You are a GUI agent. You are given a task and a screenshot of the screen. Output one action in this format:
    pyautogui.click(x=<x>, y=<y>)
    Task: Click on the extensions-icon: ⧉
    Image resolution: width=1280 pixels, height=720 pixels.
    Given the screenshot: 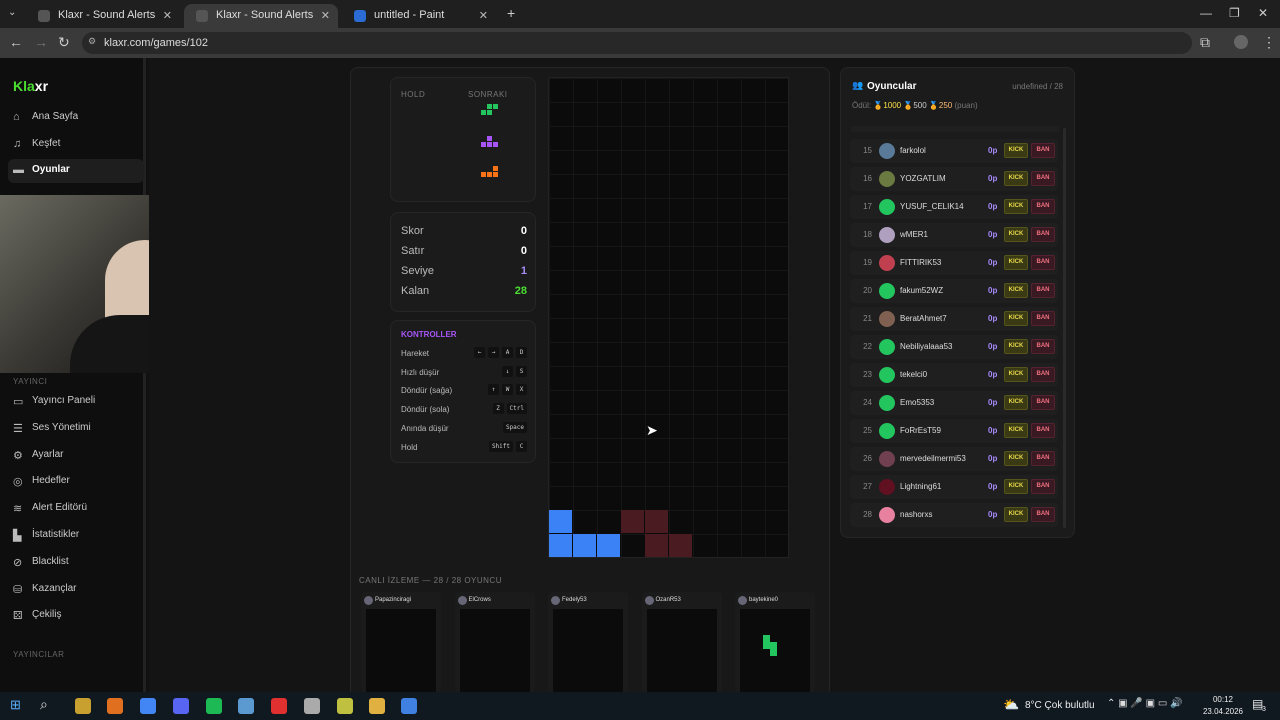 What is the action you would take?
    pyautogui.click(x=1205, y=42)
    